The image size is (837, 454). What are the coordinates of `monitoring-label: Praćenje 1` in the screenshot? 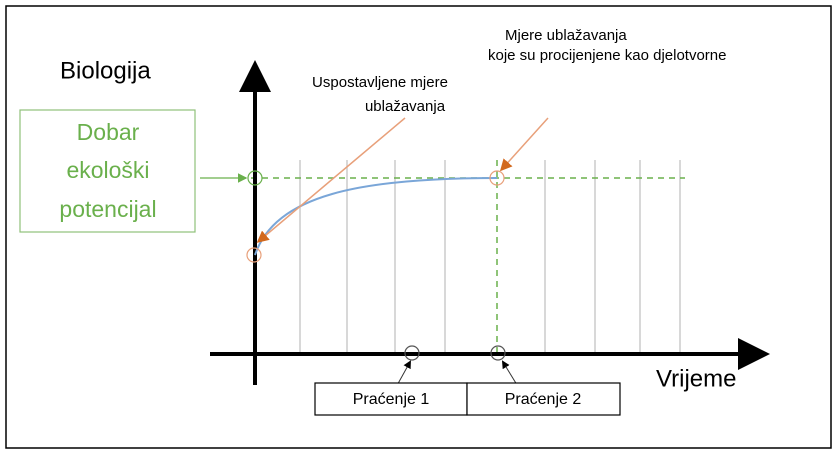 It's located at (391, 399).